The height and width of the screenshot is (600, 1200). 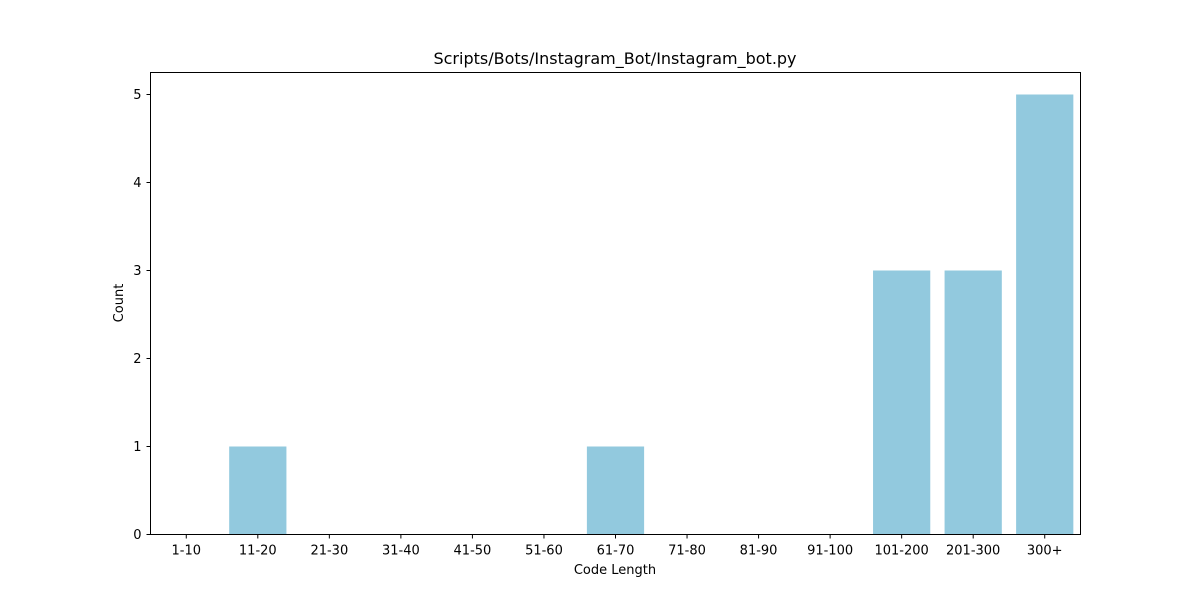 I want to click on y-tick-label: 5, so click(x=137, y=95).